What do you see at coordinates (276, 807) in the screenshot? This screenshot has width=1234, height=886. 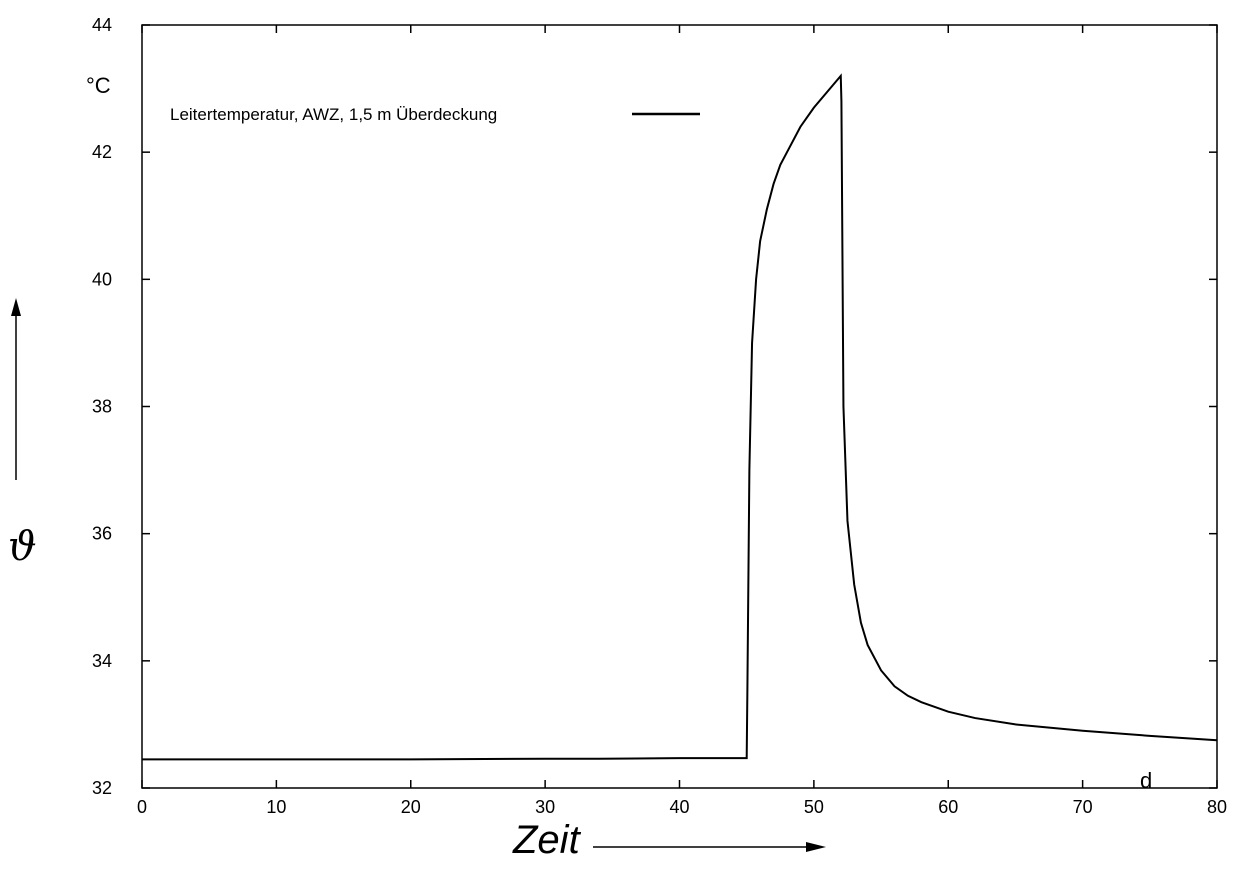 I see `x-tick-label: 10` at bounding box center [276, 807].